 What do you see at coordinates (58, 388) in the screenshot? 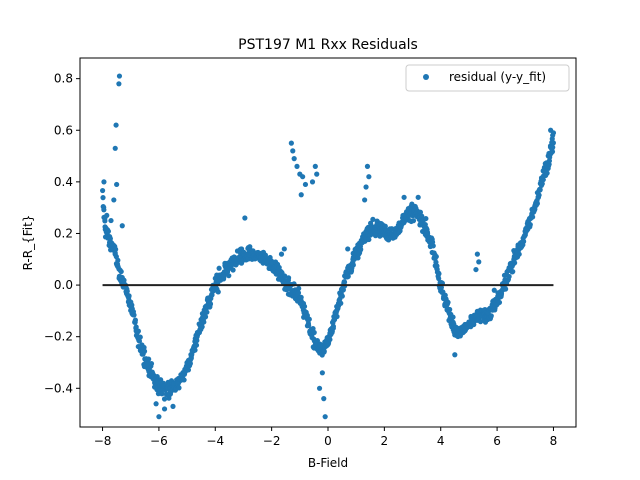
I see `y-tick-label: −0.4` at bounding box center [58, 388].